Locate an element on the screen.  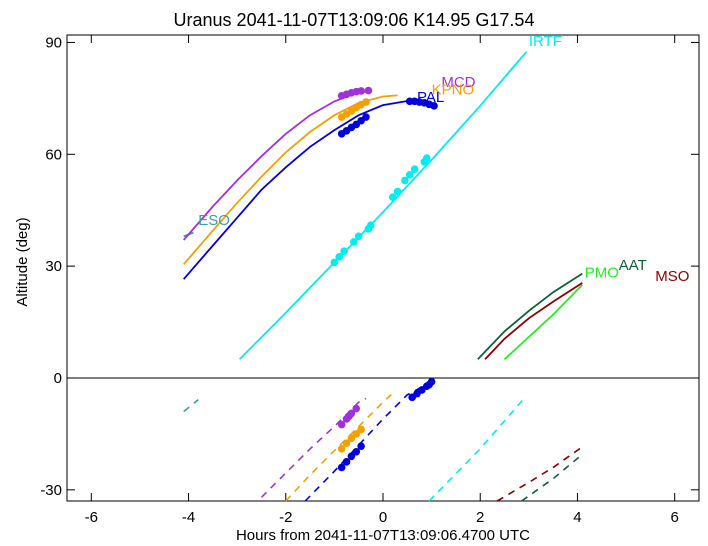
series-label-mcd: MCD is located at coordinates (458, 82).